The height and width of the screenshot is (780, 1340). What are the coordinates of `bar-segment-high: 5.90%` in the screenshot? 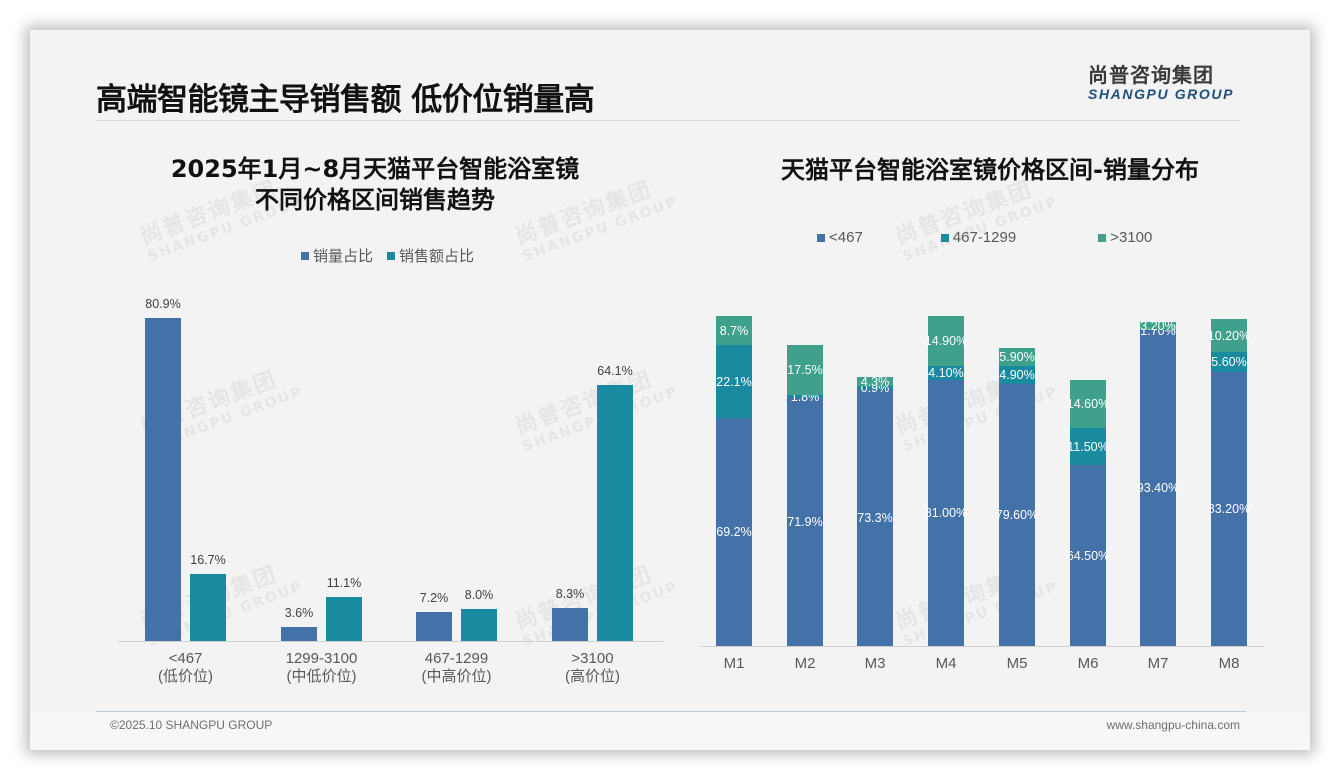 It's located at (1017, 357).